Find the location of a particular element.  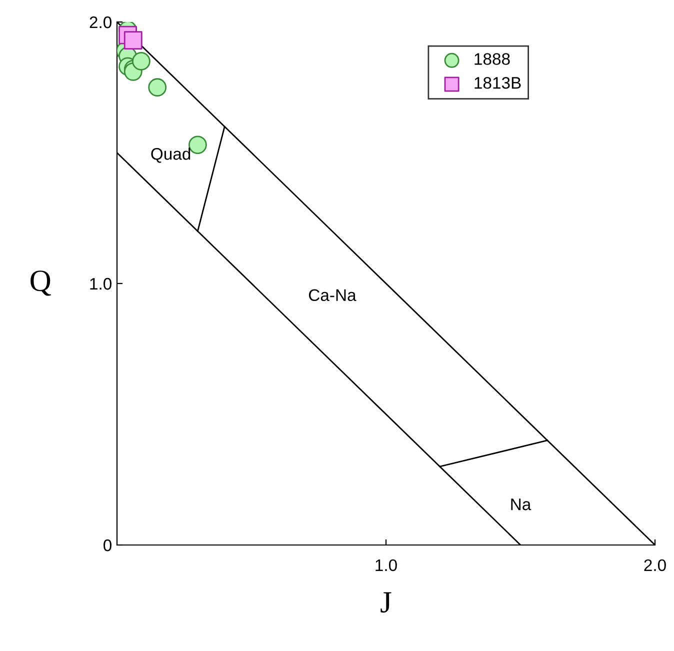

y-axis-title: Q is located at coordinates (40, 283).